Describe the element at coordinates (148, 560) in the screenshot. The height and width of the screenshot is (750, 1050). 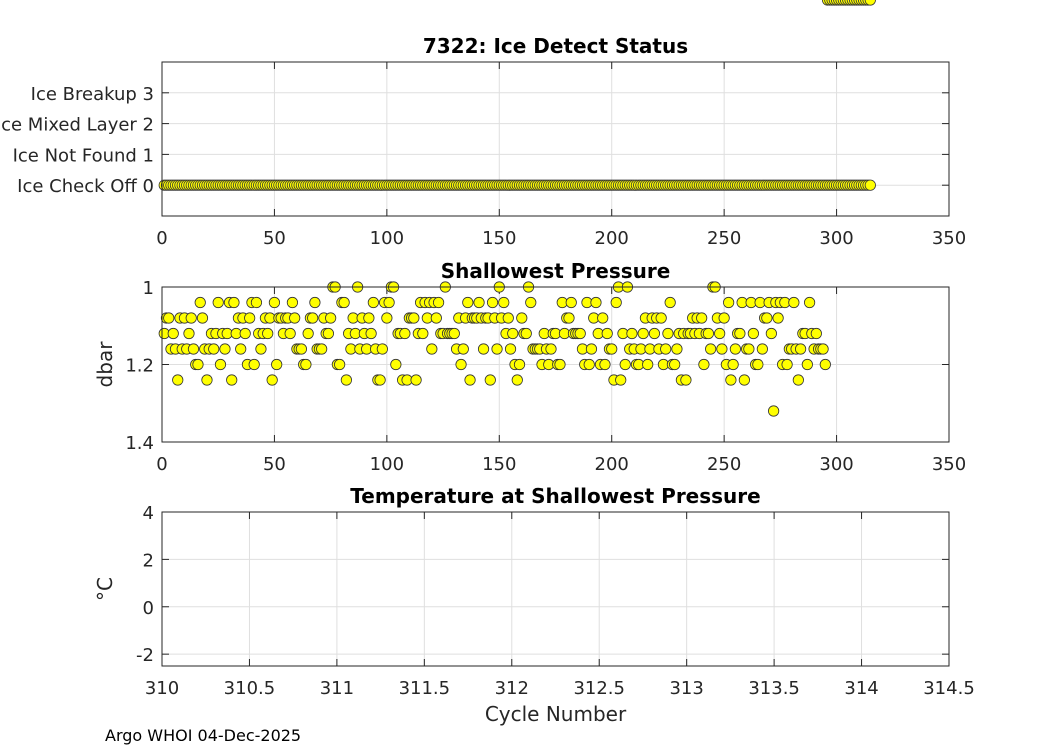
I see `temperature-ytick-label-2: 2` at that location.